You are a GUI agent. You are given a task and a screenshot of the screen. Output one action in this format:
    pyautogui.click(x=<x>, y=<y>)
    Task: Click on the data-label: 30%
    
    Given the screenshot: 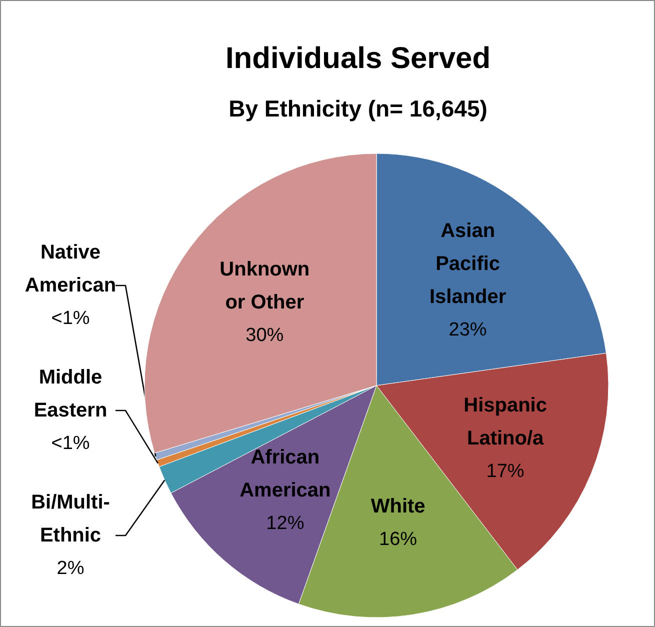 What is the action you would take?
    pyautogui.click(x=265, y=335)
    